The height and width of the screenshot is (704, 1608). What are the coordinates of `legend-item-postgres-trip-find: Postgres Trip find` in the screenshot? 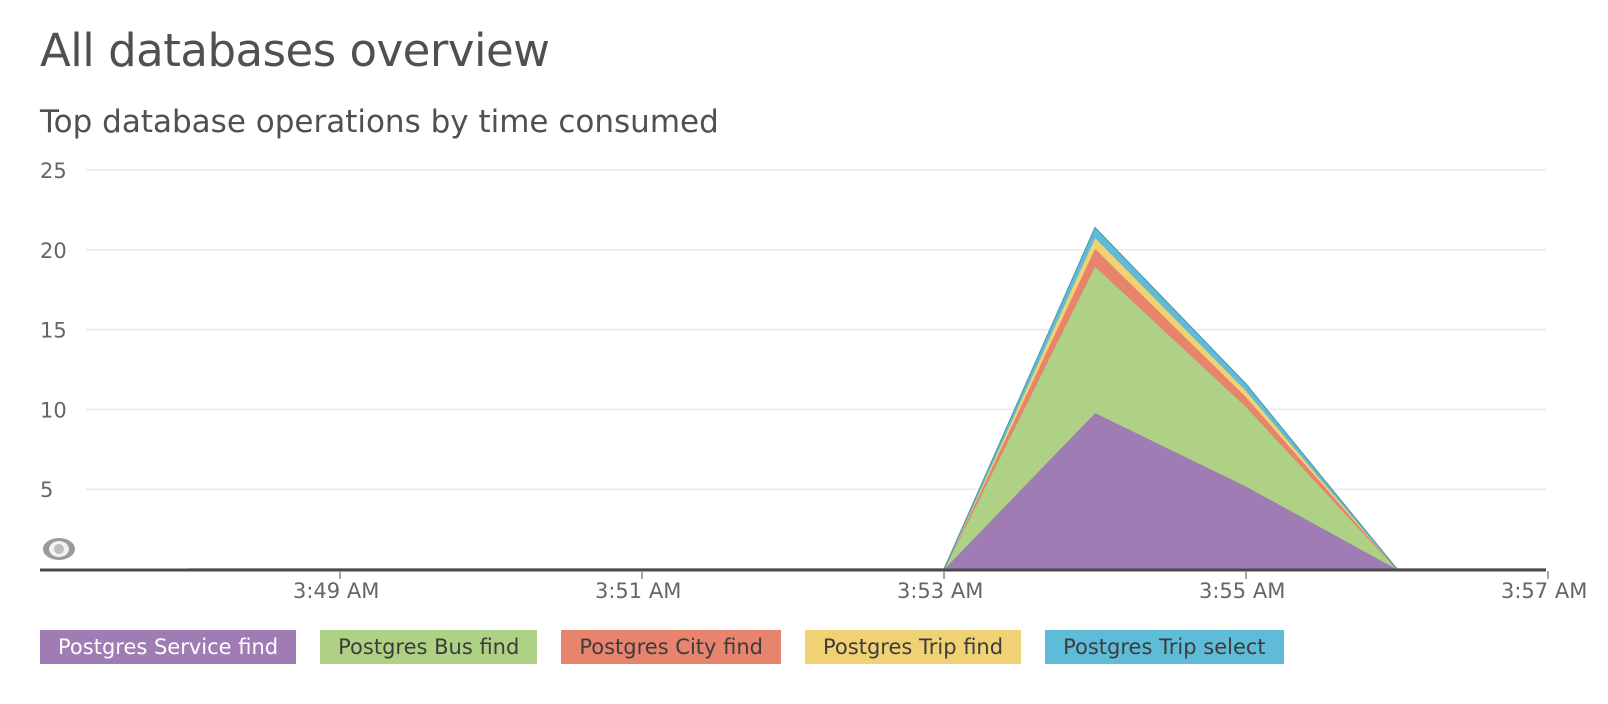 It's located at (913, 647).